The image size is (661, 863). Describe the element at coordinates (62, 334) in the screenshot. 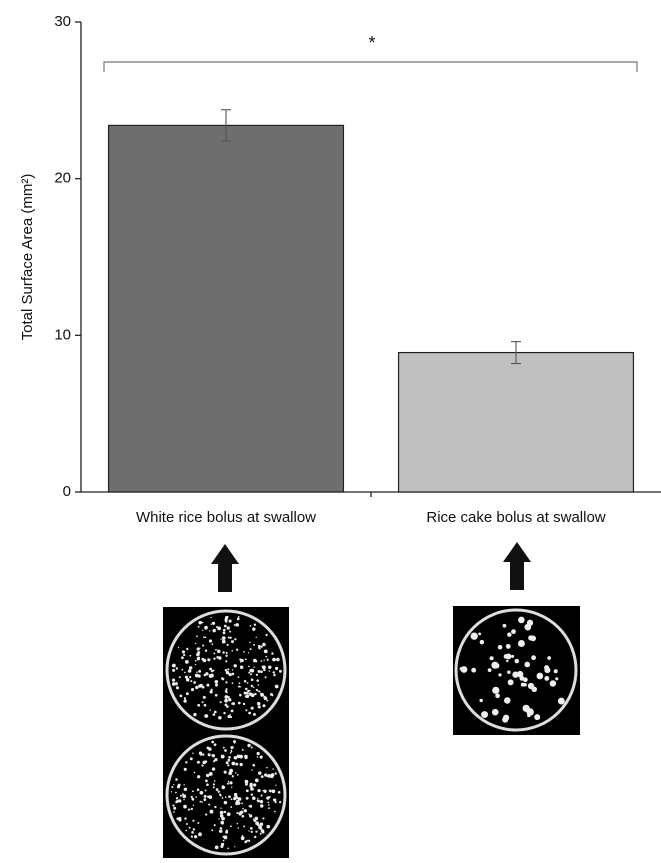

I see `y-tick-label: 10` at that location.